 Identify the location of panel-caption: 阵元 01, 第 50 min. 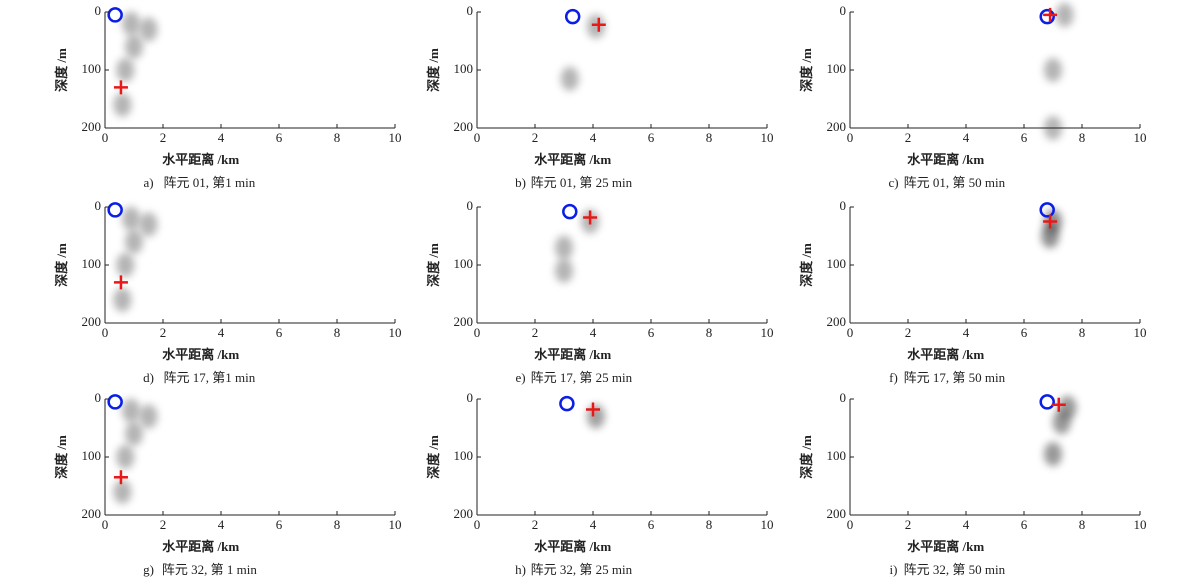
(955, 182).